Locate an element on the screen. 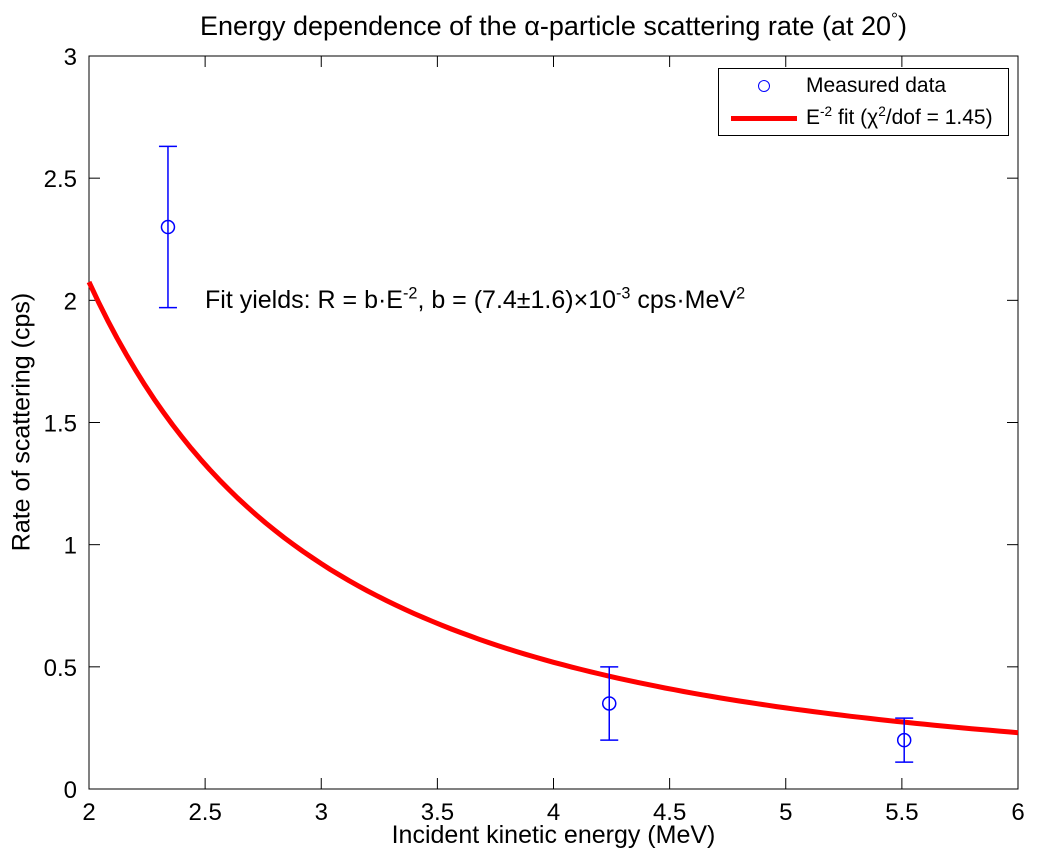 The width and height of the screenshot is (1043, 866). legend-box: Measured data E-2 fit (χ2/dof = 1.45) is located at coordinates (863, 102).